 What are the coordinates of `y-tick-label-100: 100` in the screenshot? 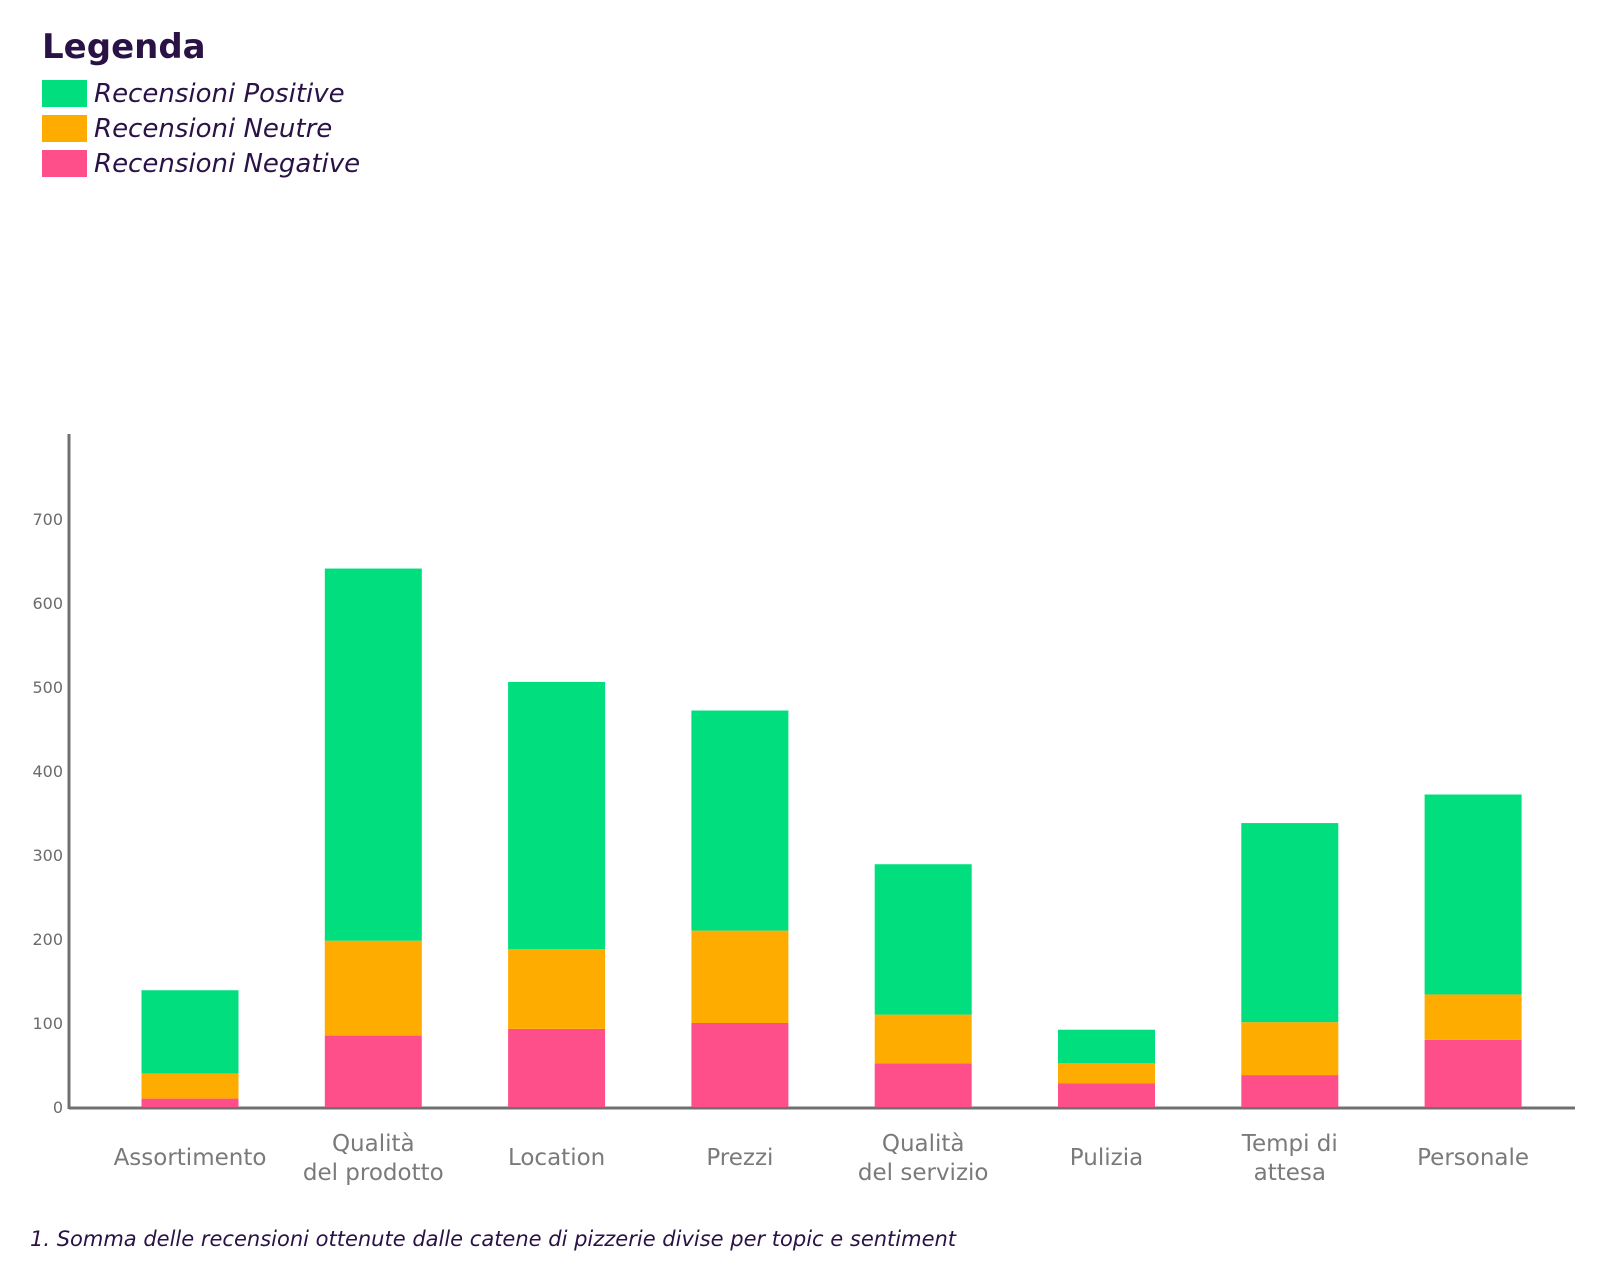 It's located at (47, 1023).